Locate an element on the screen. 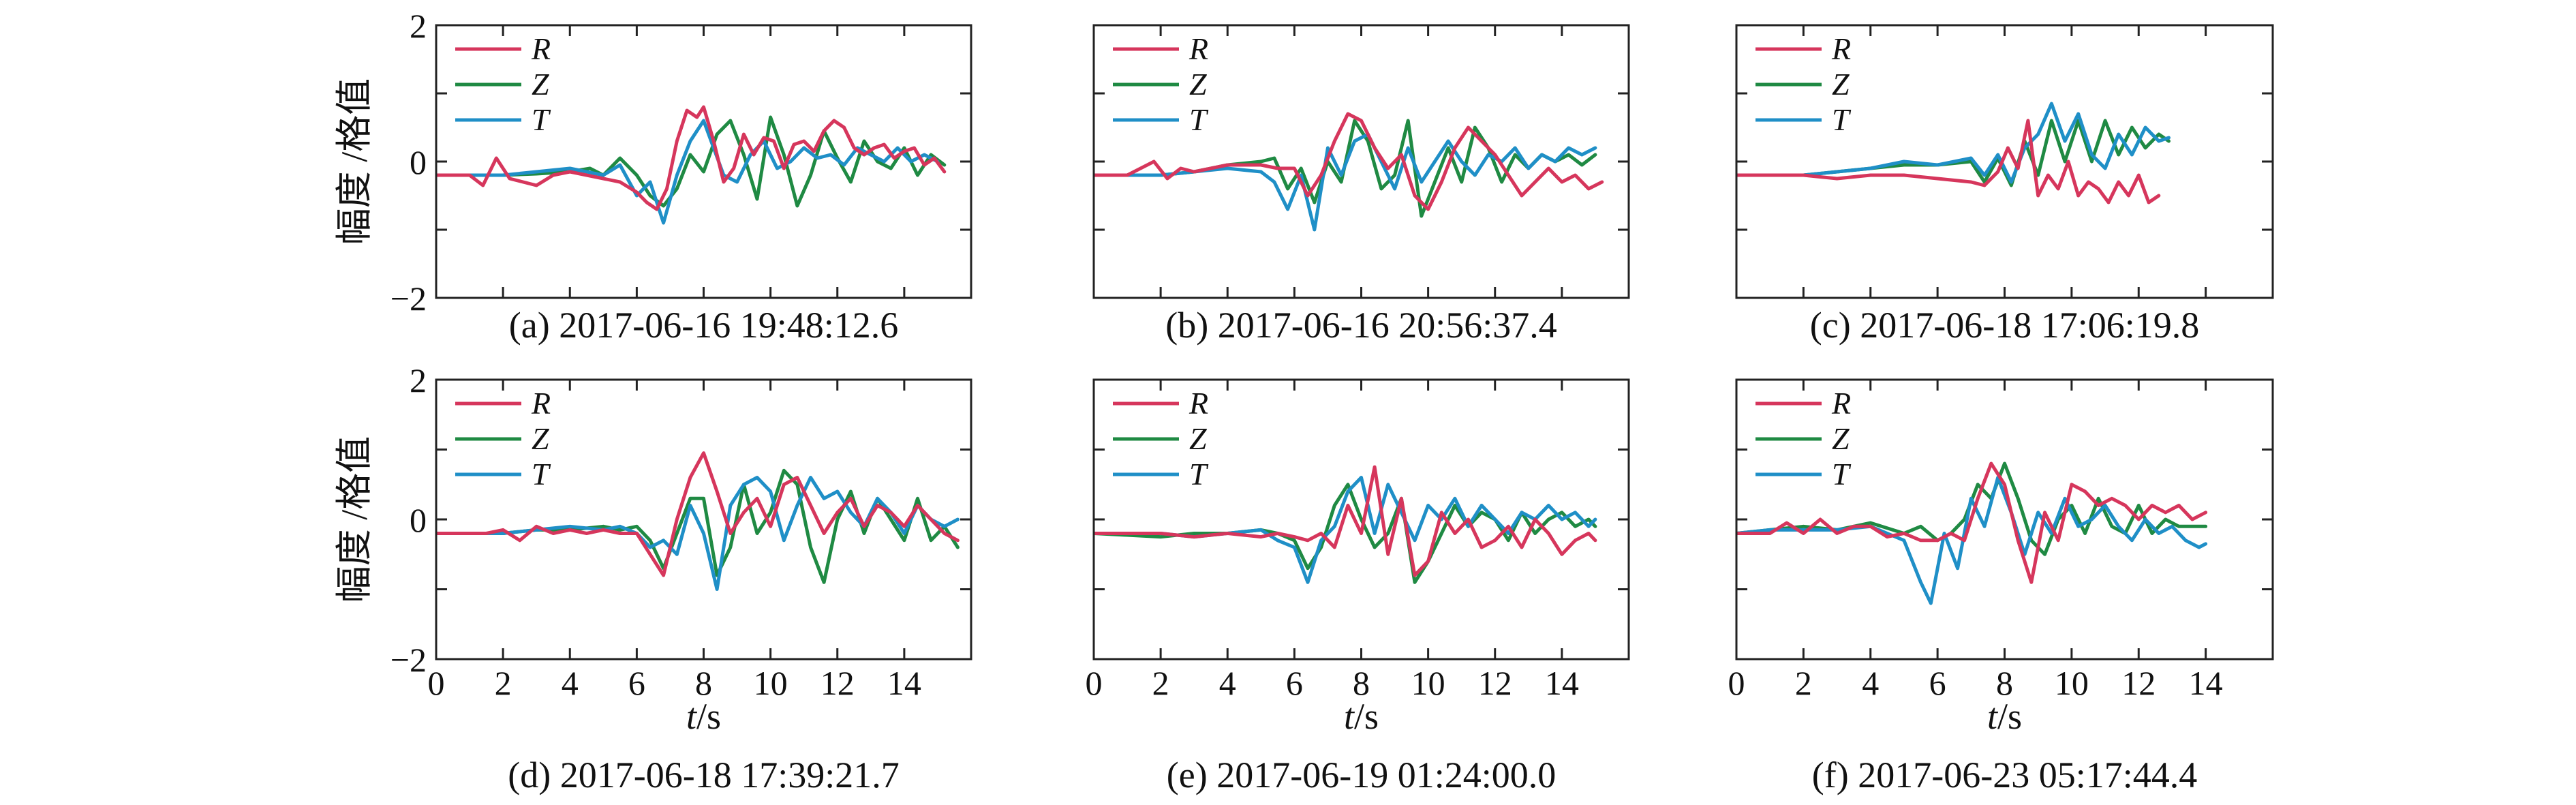 Image resolution: width=2576 pixels, height=805 pixels. subplot-b: RZT (b) 2017-06-16 20:56:37.4 is located at coordinates (1361, 185).